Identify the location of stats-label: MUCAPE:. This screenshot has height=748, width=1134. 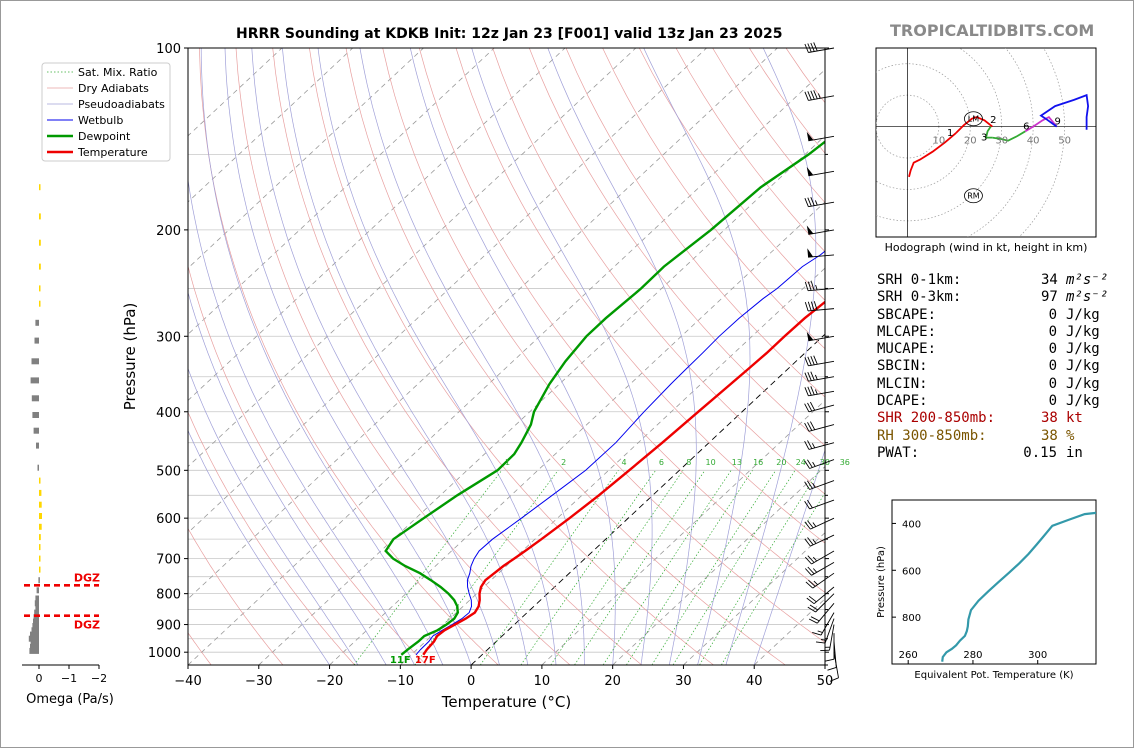
(907, 349).